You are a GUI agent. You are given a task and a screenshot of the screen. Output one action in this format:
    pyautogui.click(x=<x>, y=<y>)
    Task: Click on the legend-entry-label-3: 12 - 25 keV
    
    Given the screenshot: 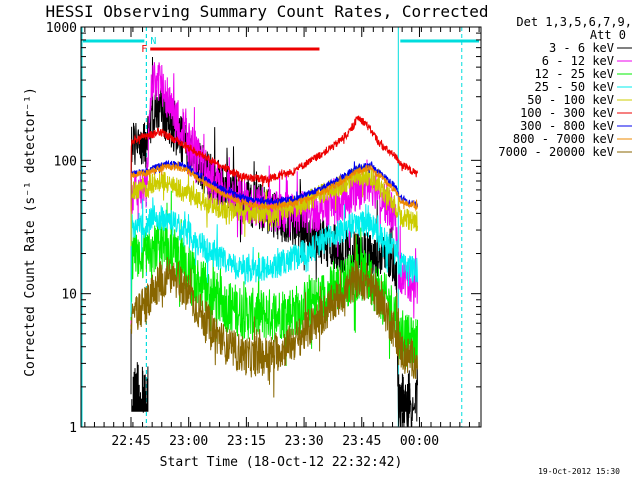 What is the action you would take?
    pyautogui.click(x=574, y=74)
    